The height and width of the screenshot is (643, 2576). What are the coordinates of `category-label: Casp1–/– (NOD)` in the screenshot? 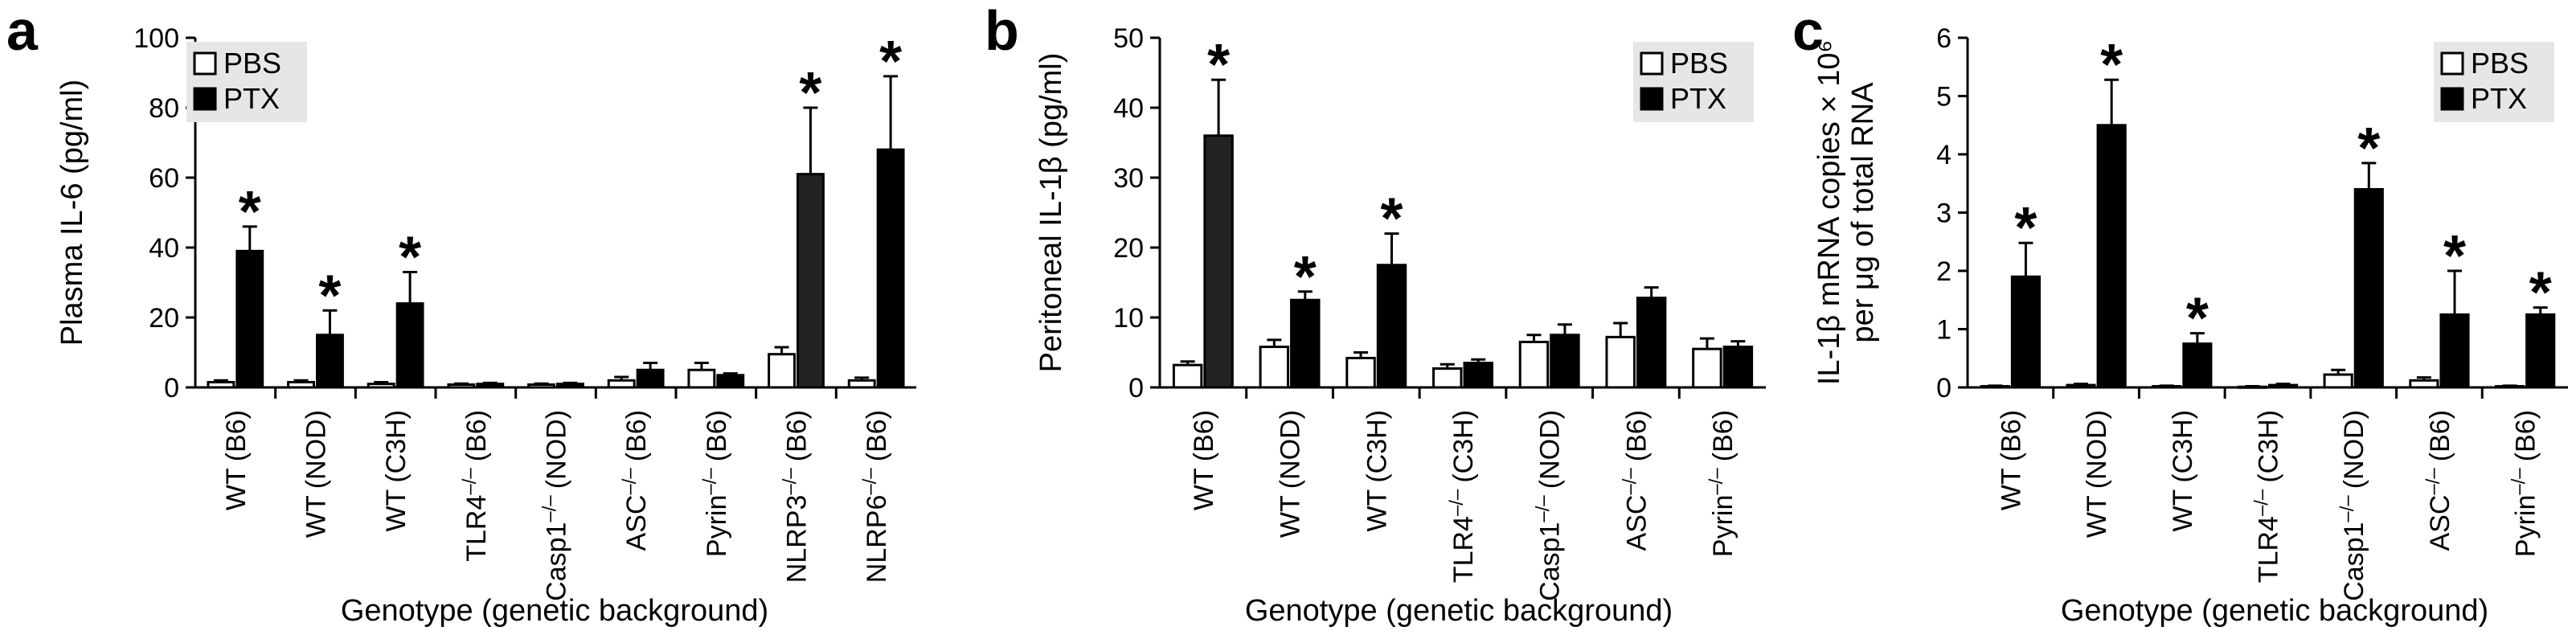 It's located at (2352, 505).